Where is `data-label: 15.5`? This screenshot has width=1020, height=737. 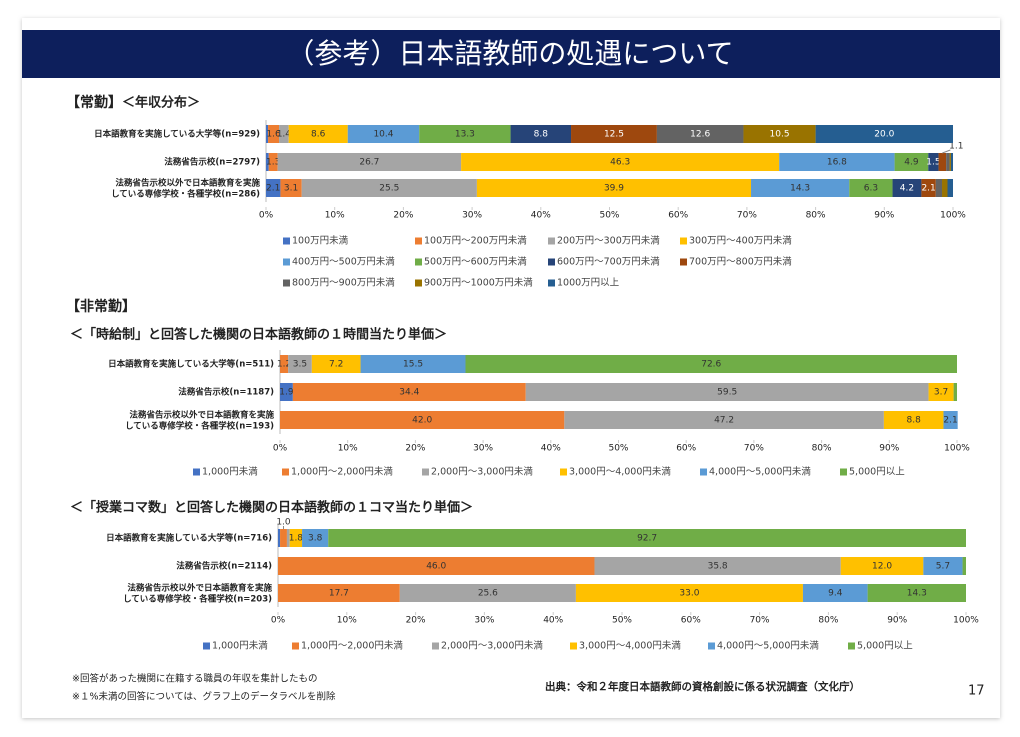 data-label: 15.5 is located at coordinates (413, 365).